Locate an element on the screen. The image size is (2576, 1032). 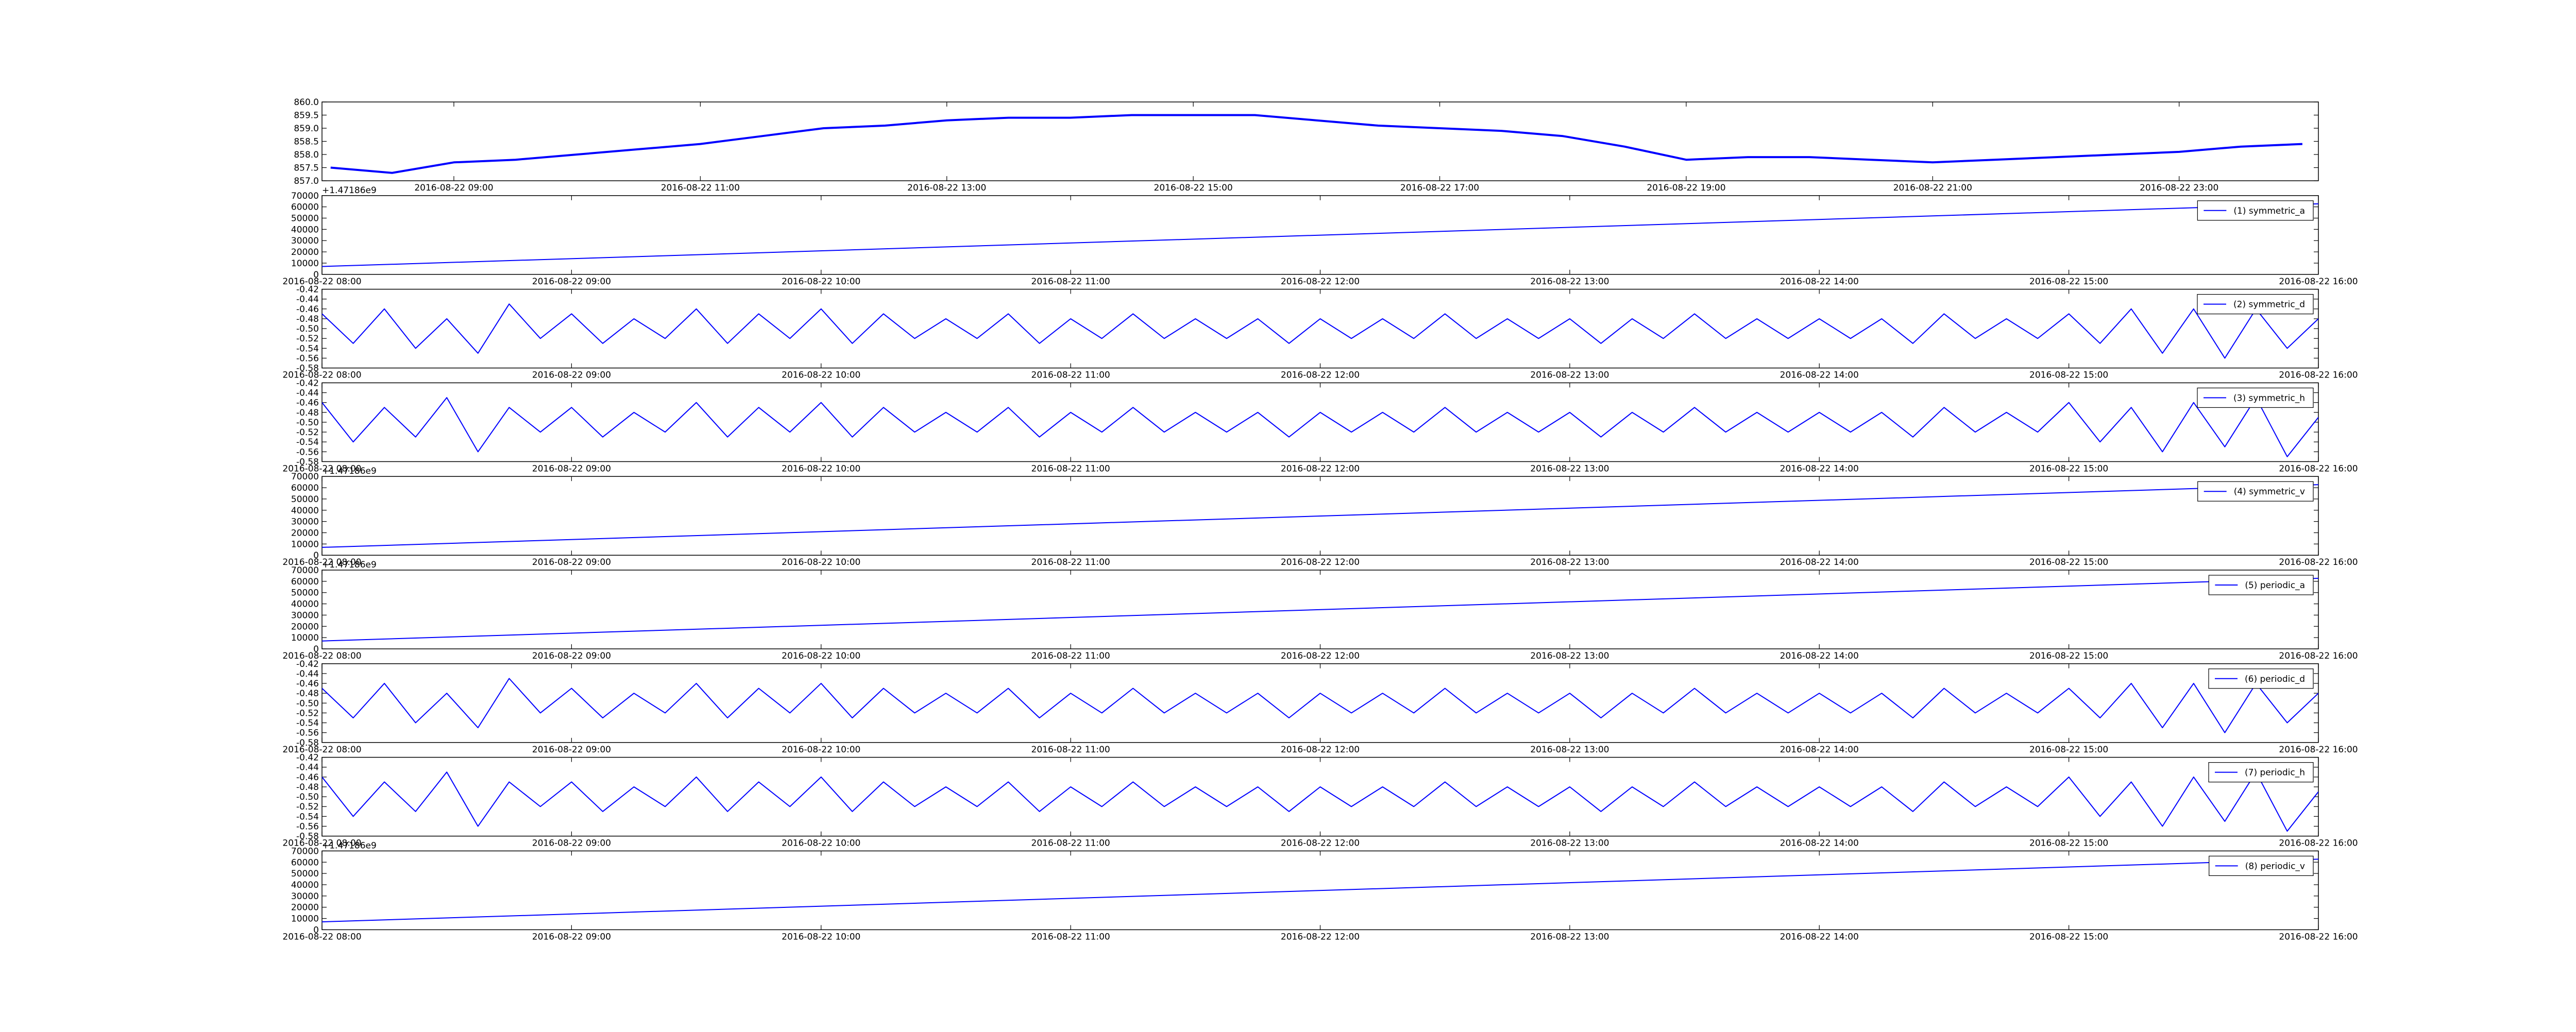
y-tick-label: -0.56 is located at coordinates (307, 358).